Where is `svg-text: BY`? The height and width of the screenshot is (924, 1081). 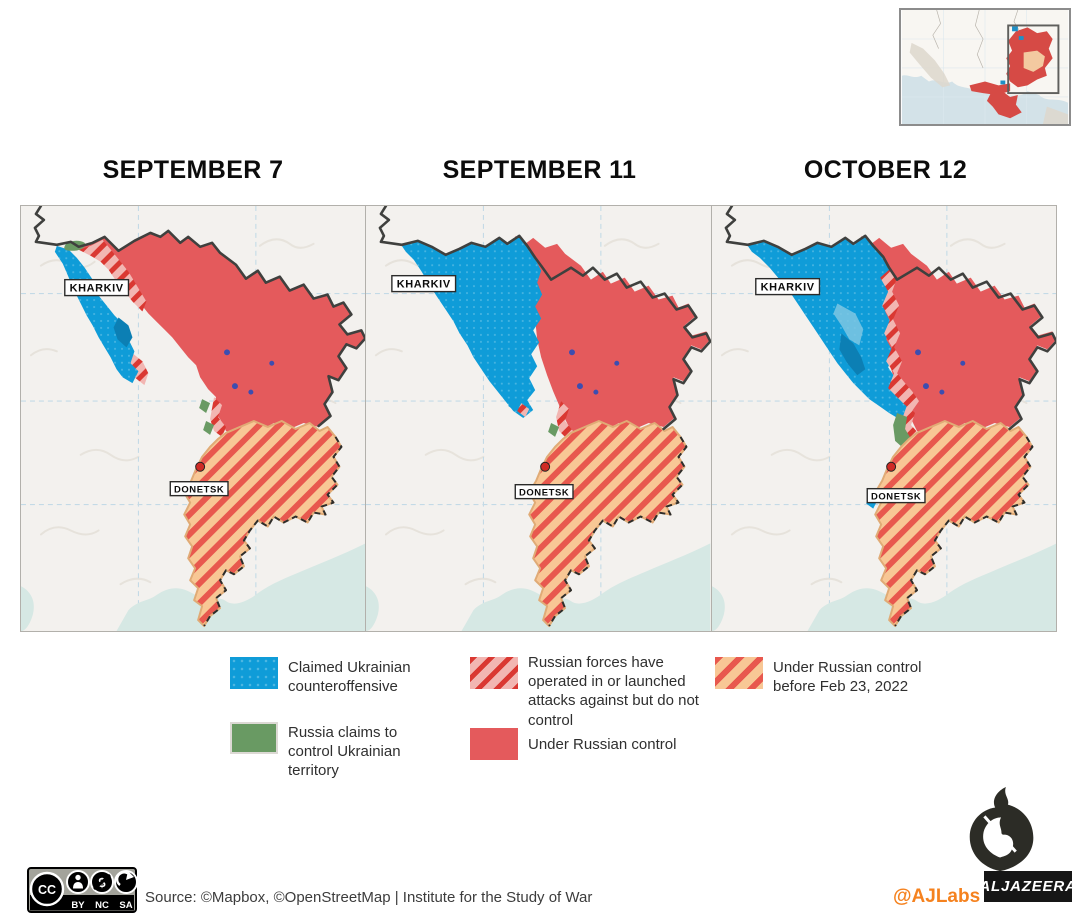
svg-text: BY is located at coordinates (78, 905).